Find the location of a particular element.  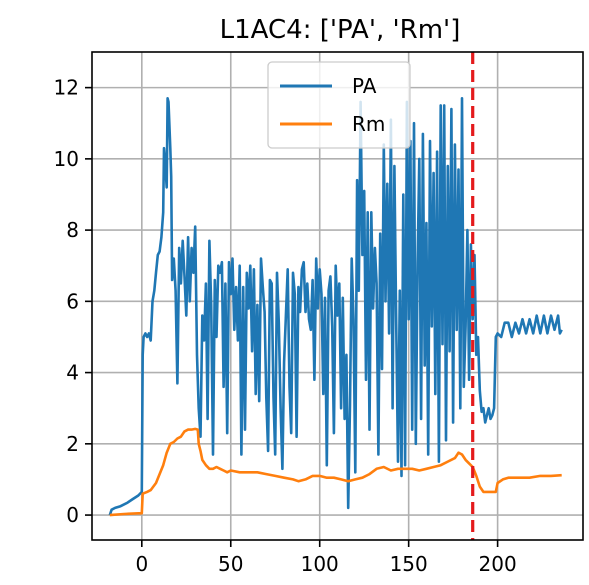

x-tick-label: 100 is located at coordinates (320, 564).